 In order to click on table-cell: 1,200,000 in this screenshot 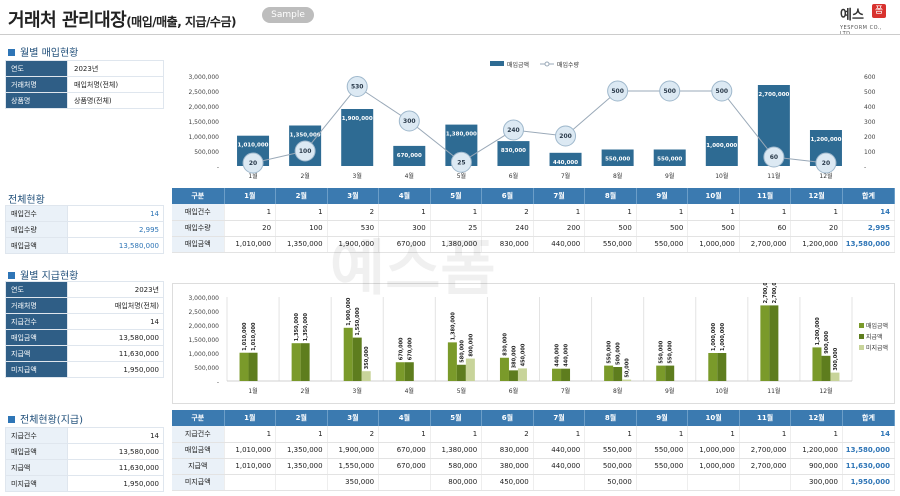, I will do `click(816, 244)`.